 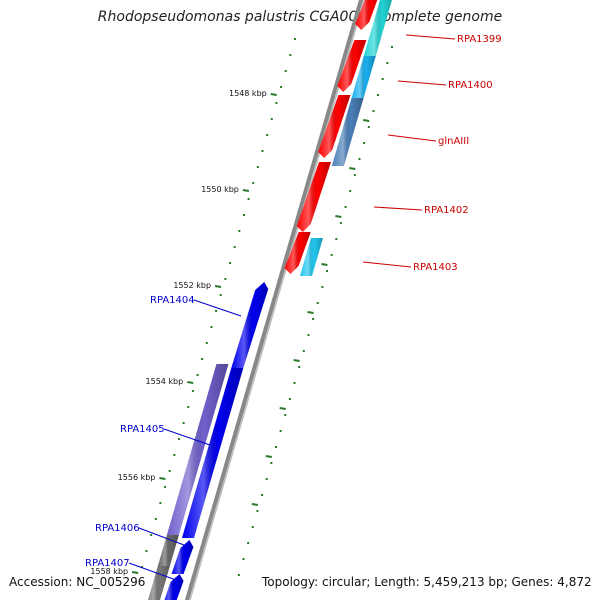 I want to click on kbp-label: 1554 kbp, so click(x=165, y=381).